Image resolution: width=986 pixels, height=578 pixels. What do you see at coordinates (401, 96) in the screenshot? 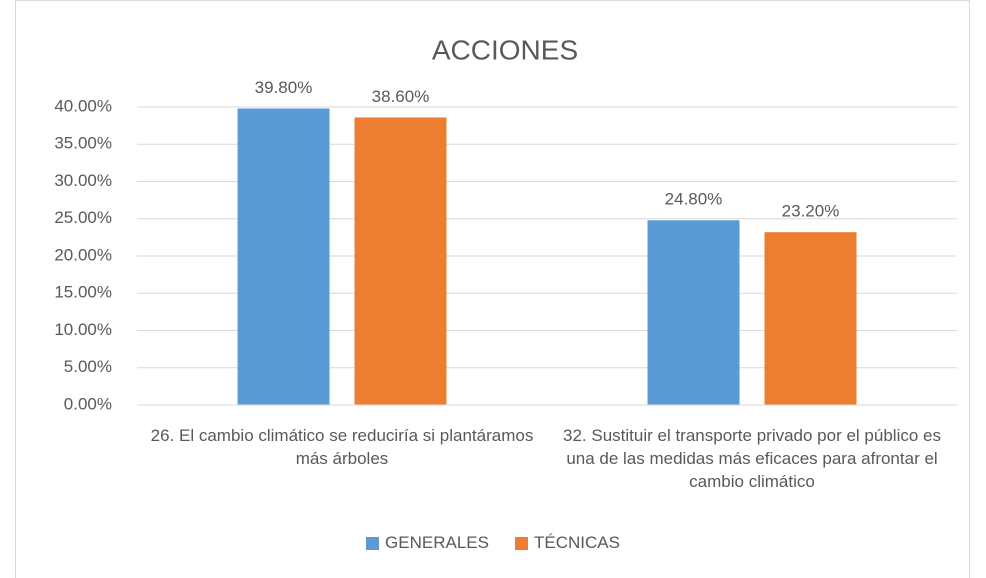
I see `data-label: 38.60%` at bounding box center [401, 96].